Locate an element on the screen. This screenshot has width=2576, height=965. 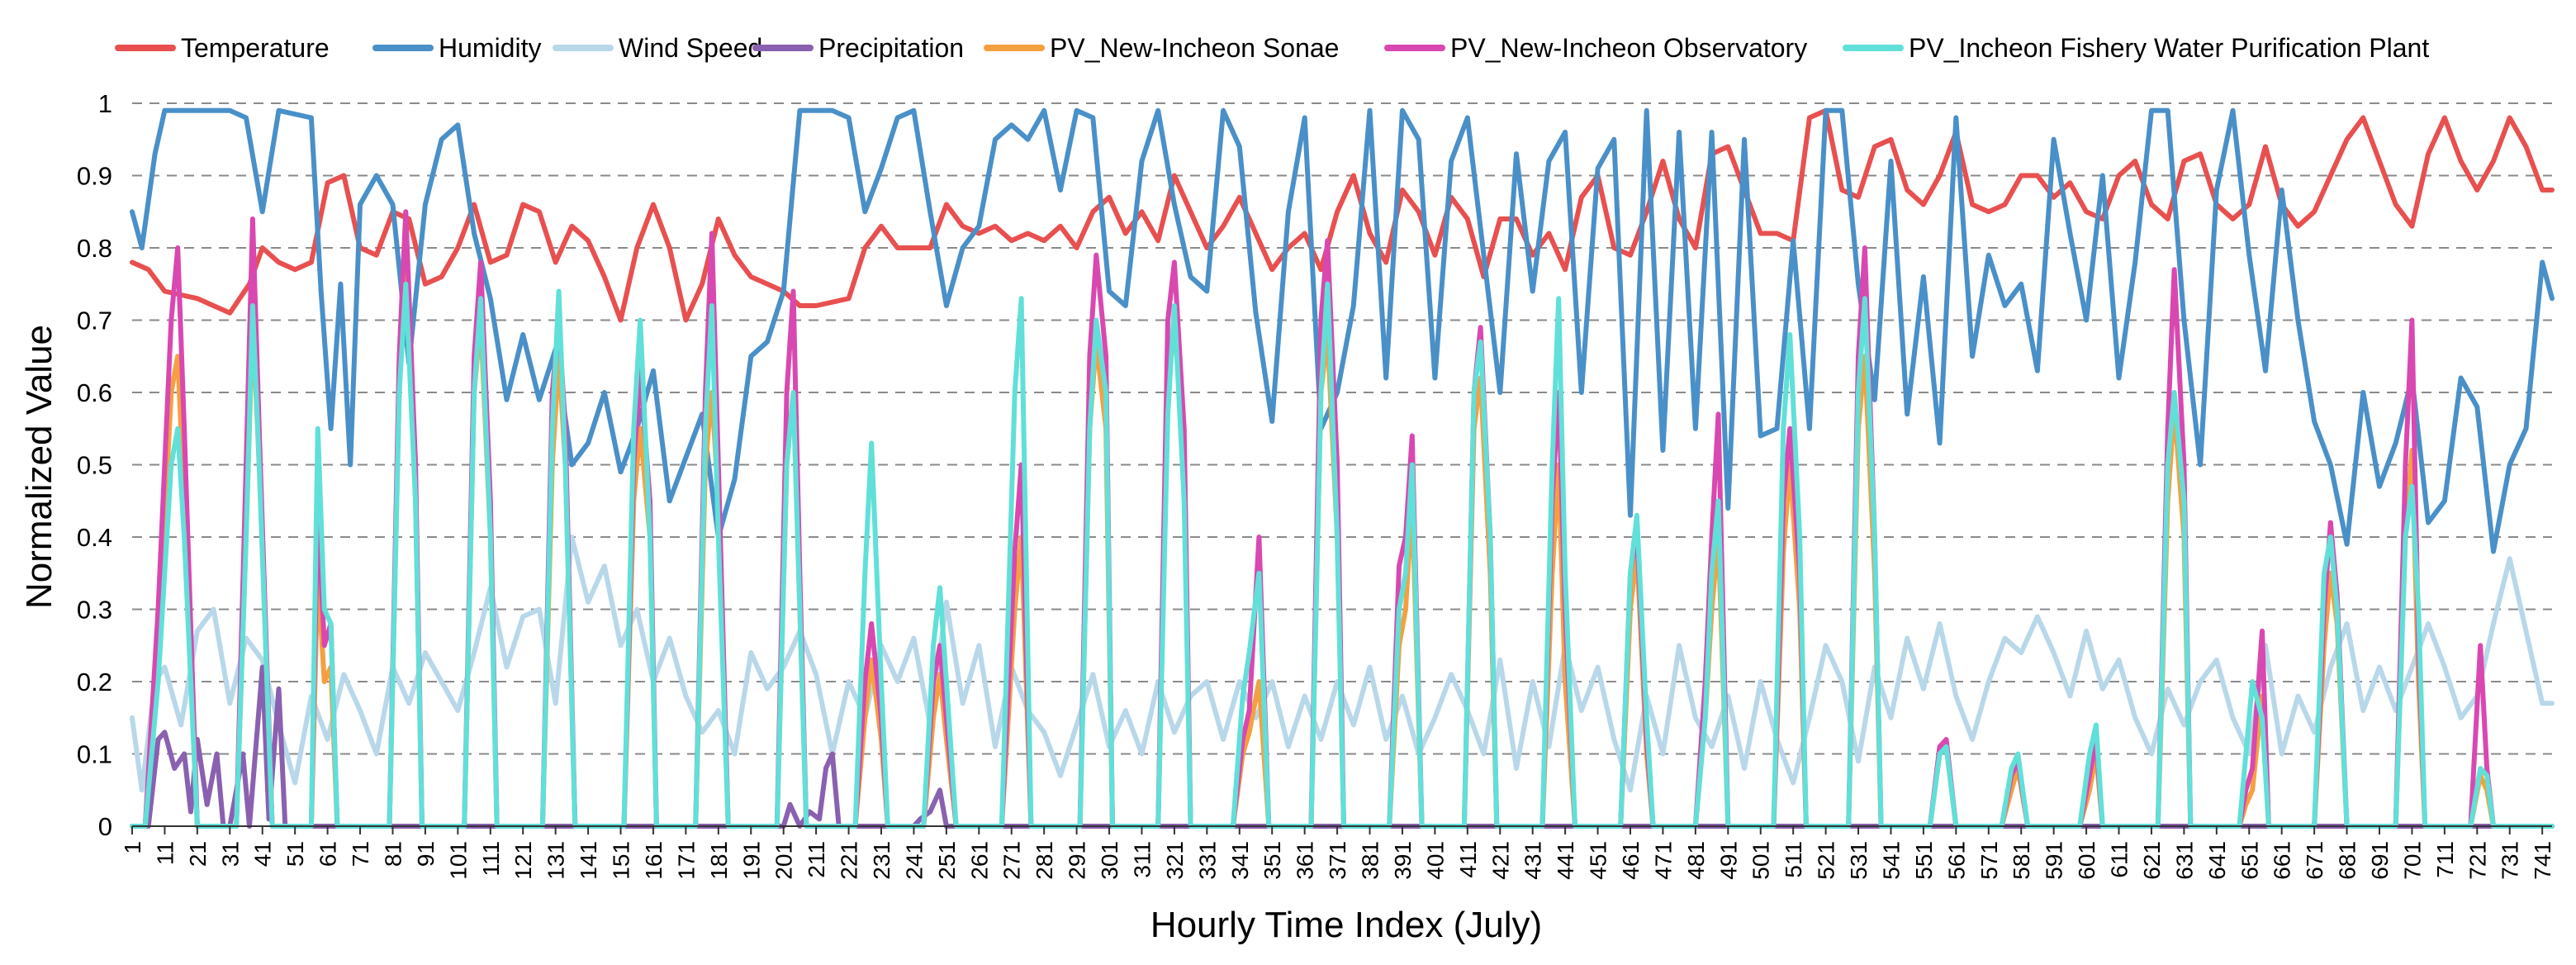
x-tick-label: 181 is located at coordinates (719, 860).